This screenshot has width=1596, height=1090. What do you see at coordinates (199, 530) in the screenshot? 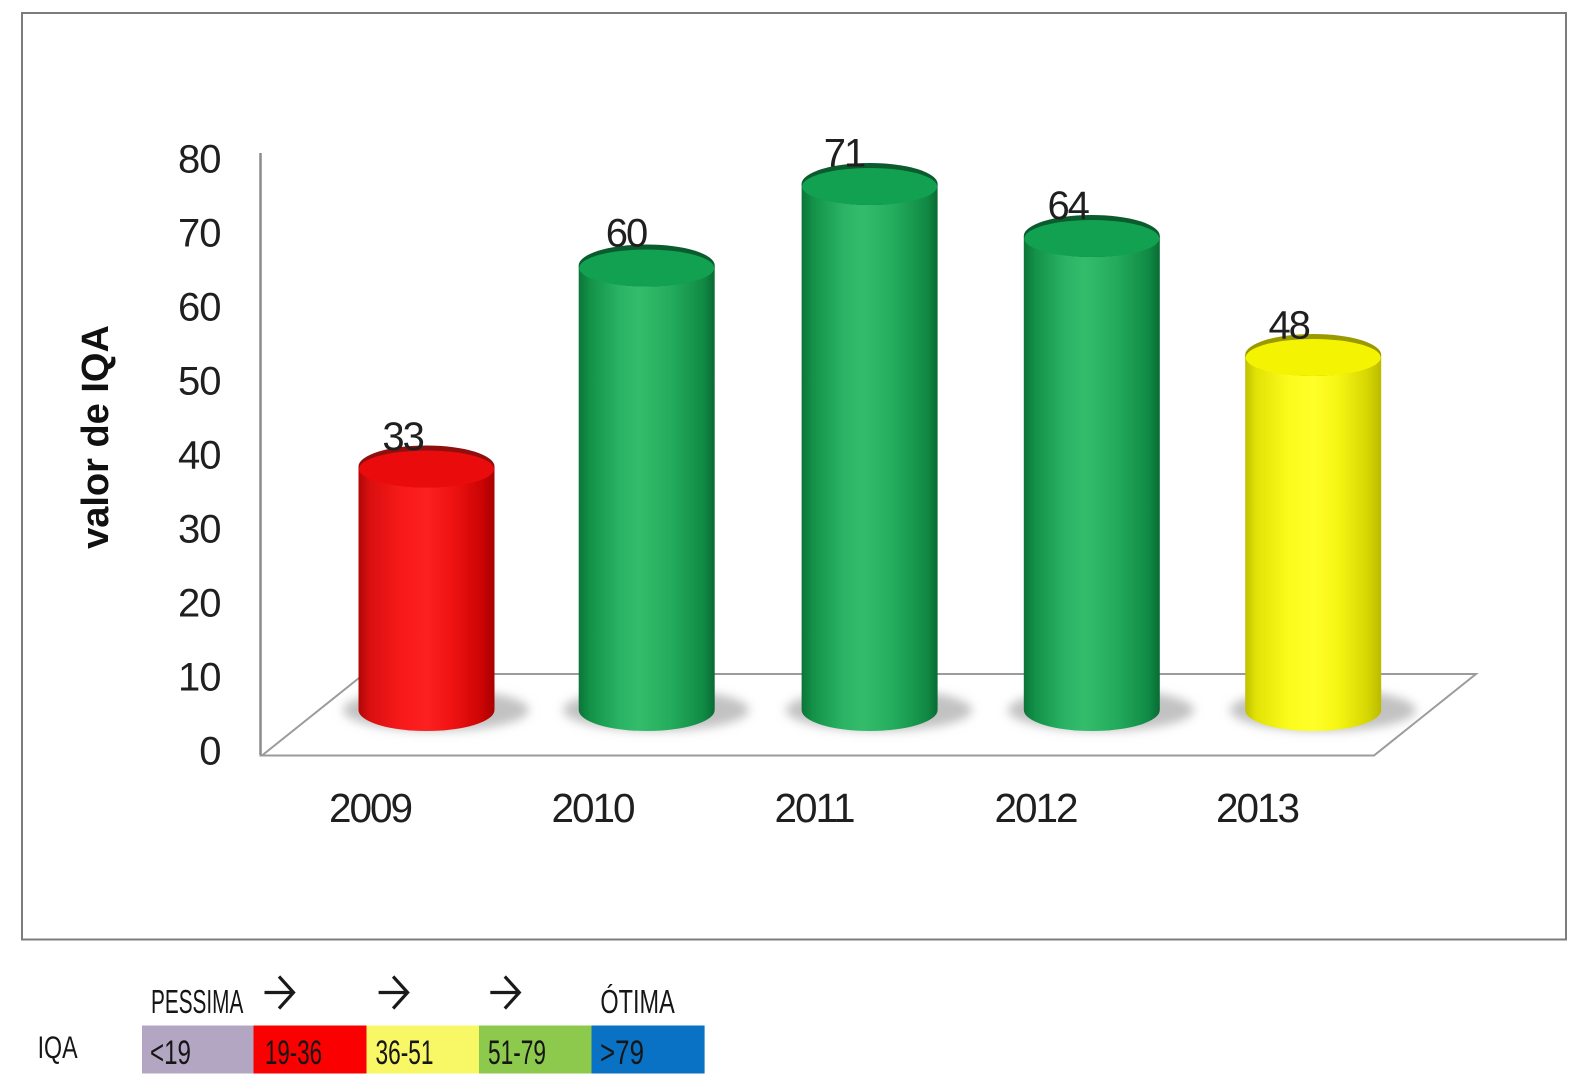
I see `svg-text: 30` at bounding box center [199, 530].